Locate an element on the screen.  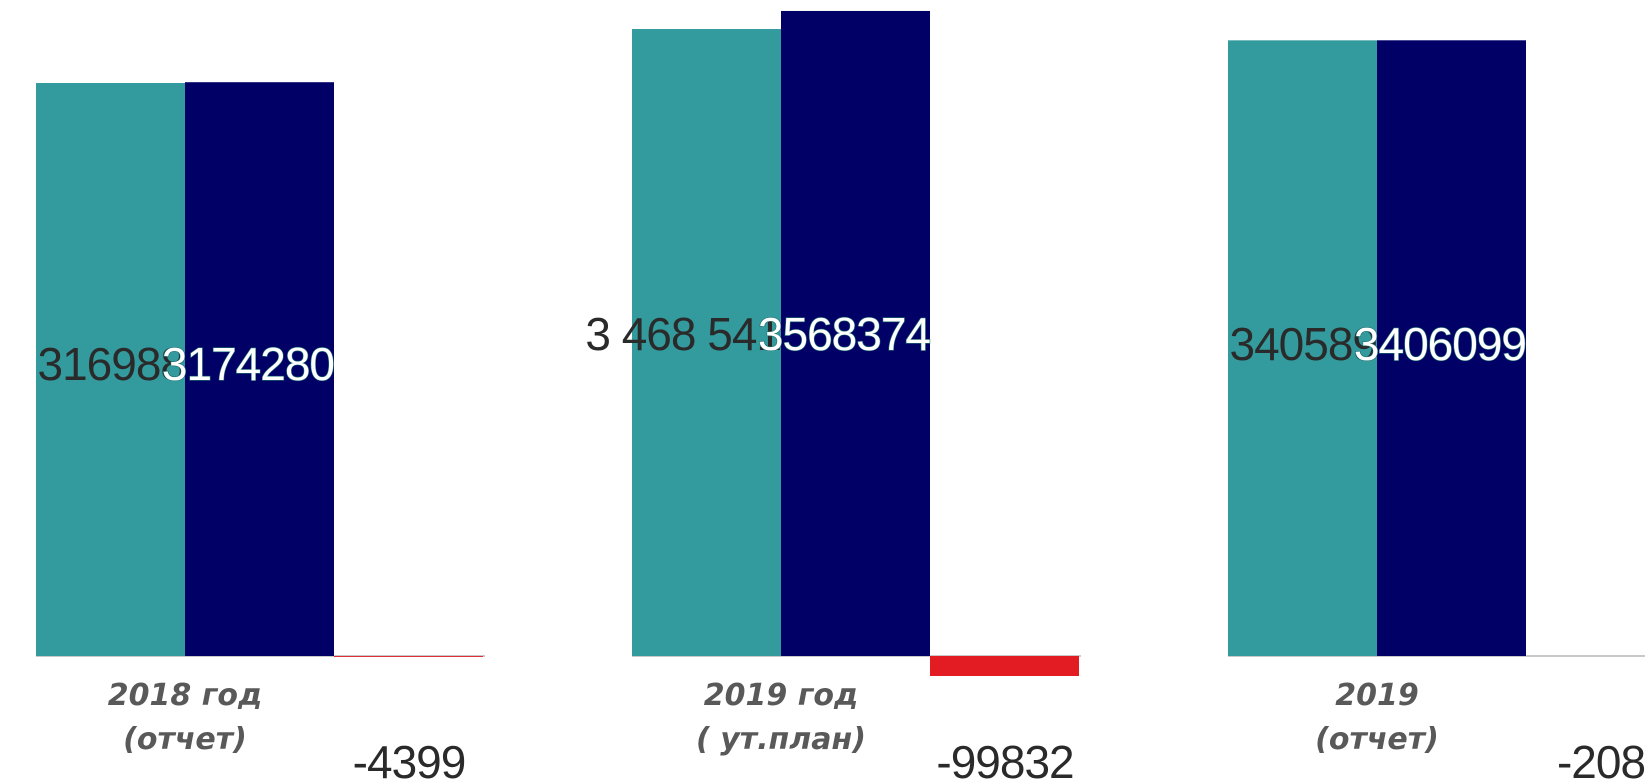
category-label: 2019 год is located at coordinates (781, 695).